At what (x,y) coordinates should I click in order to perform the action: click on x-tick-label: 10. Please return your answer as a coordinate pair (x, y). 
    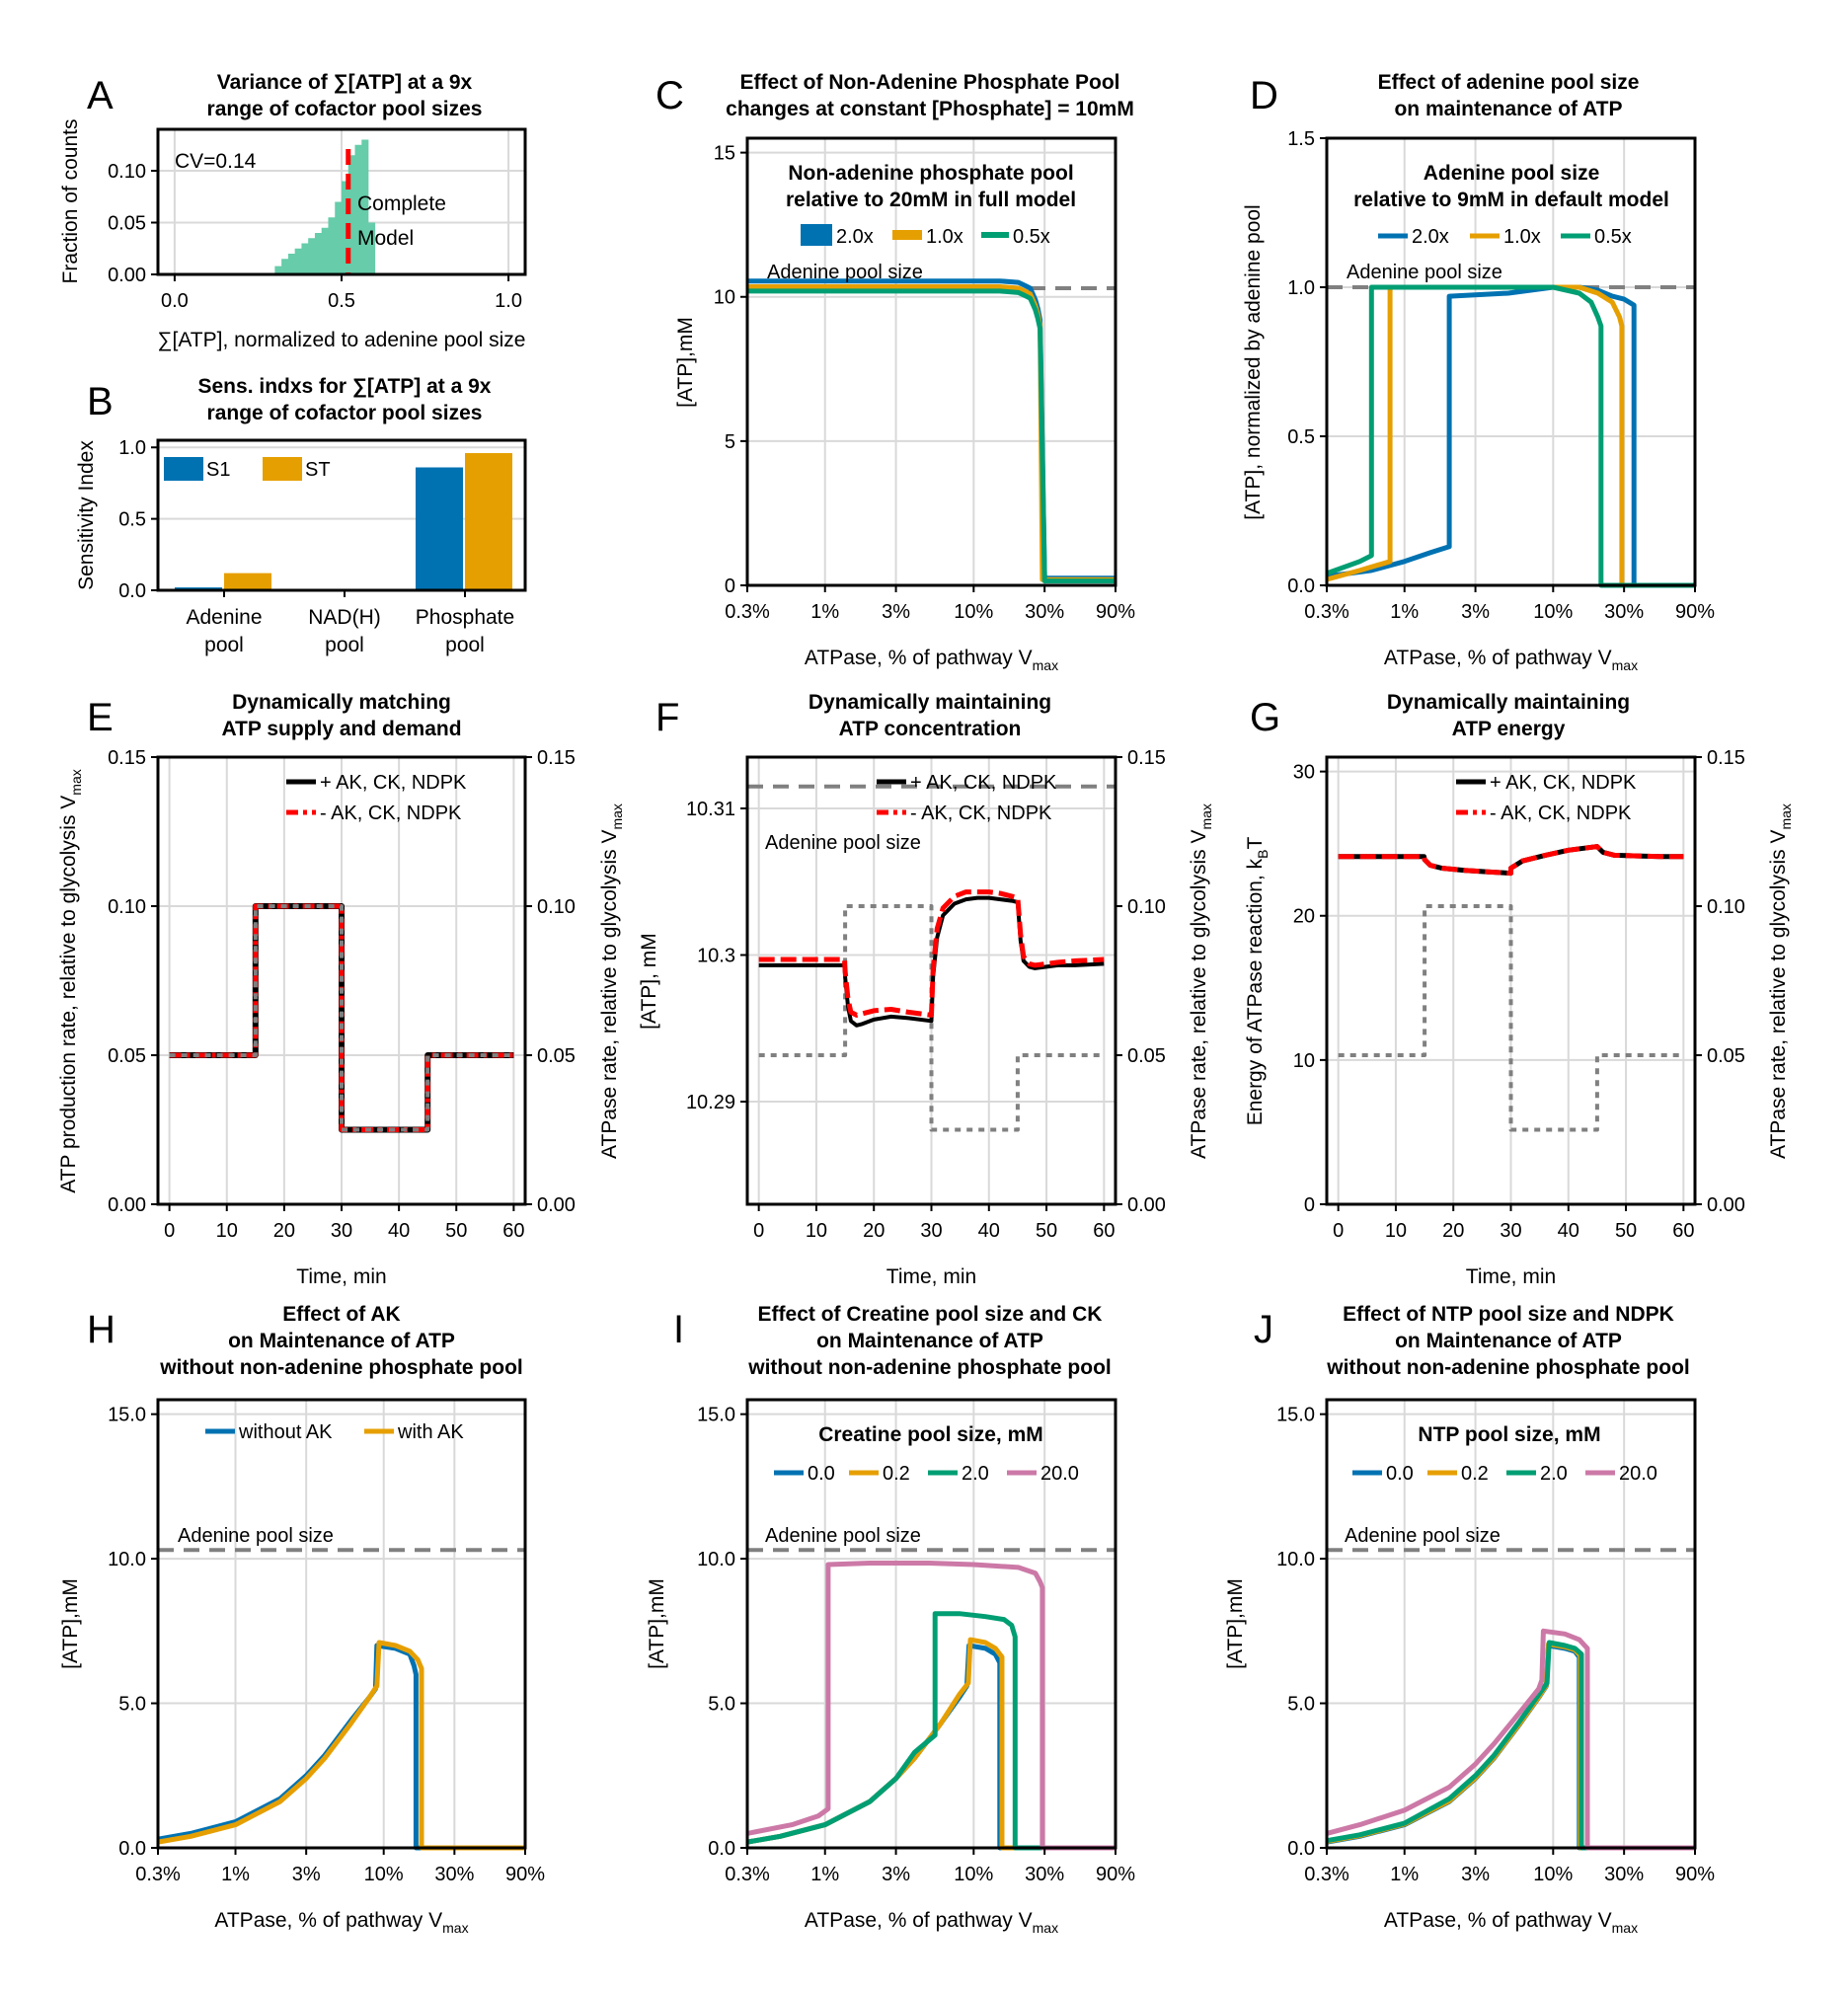
    Looking at the image, I should click on (816, 1231).